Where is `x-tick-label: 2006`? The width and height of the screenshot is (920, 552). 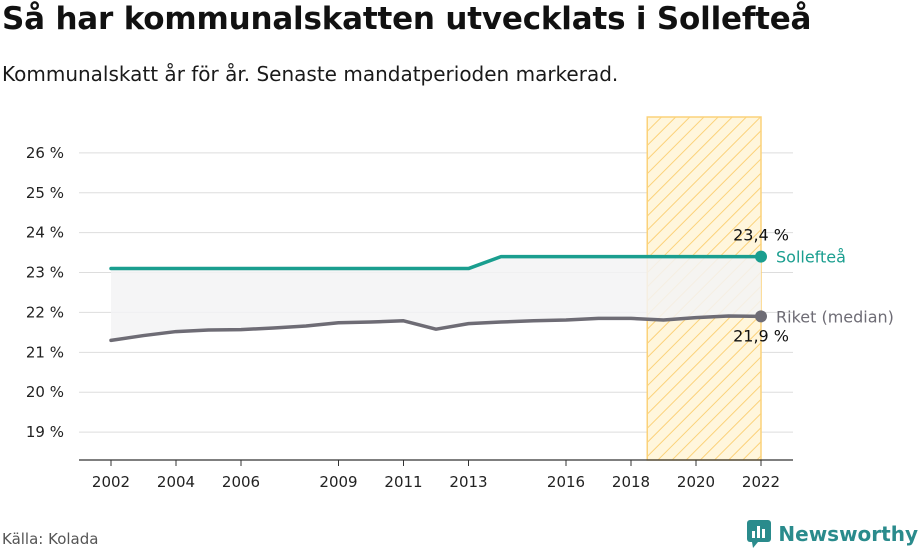 x-tick-label: 2006 is located at coordinates (241, 482).